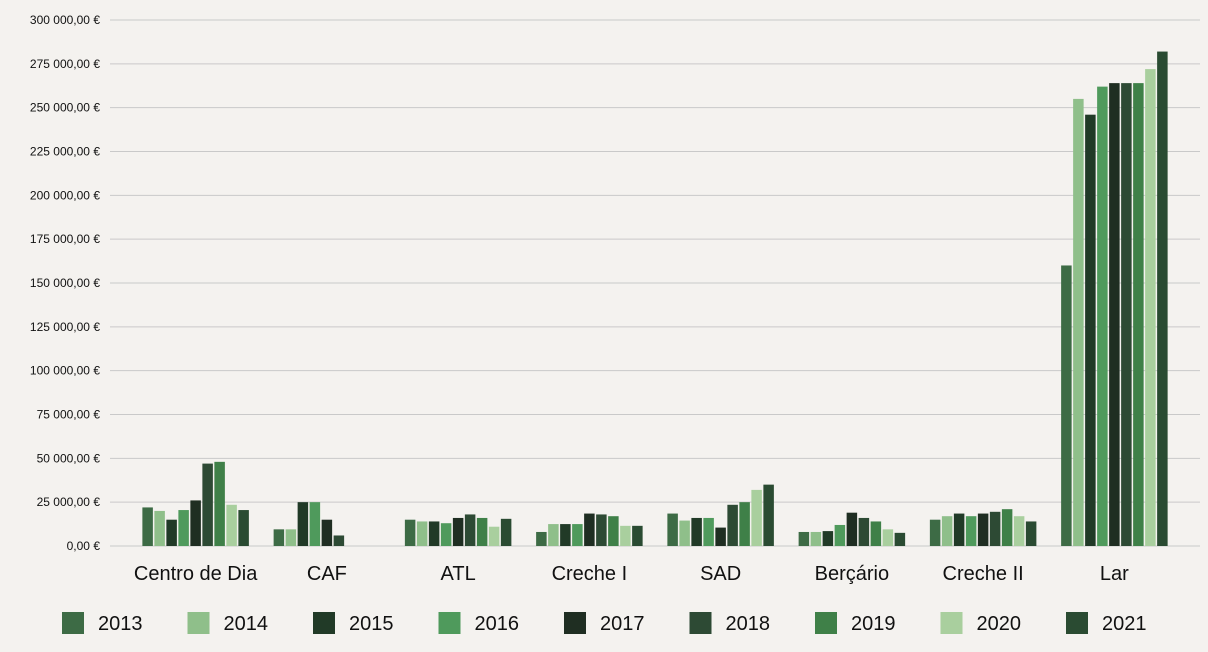 The width and height of the screenshot is (1208, 652). What do you see at coordinates (371, 624) in the screenshot?
I see `legend-label: 2015` at bounding box center [371, 624].